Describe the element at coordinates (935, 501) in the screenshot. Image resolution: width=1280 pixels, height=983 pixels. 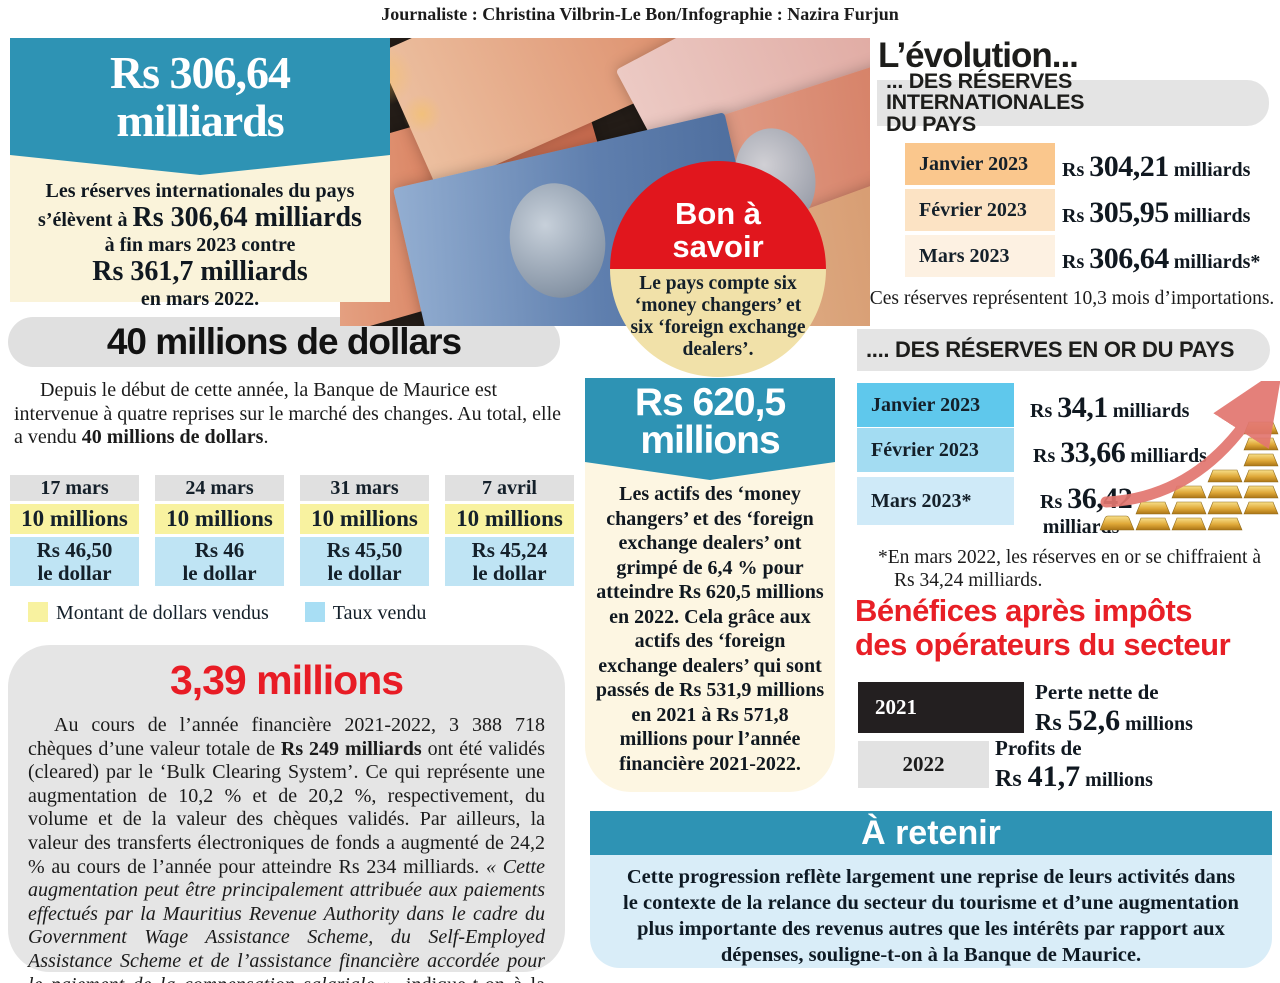
I see `gold-row-label: Mars 2023*` at that location.